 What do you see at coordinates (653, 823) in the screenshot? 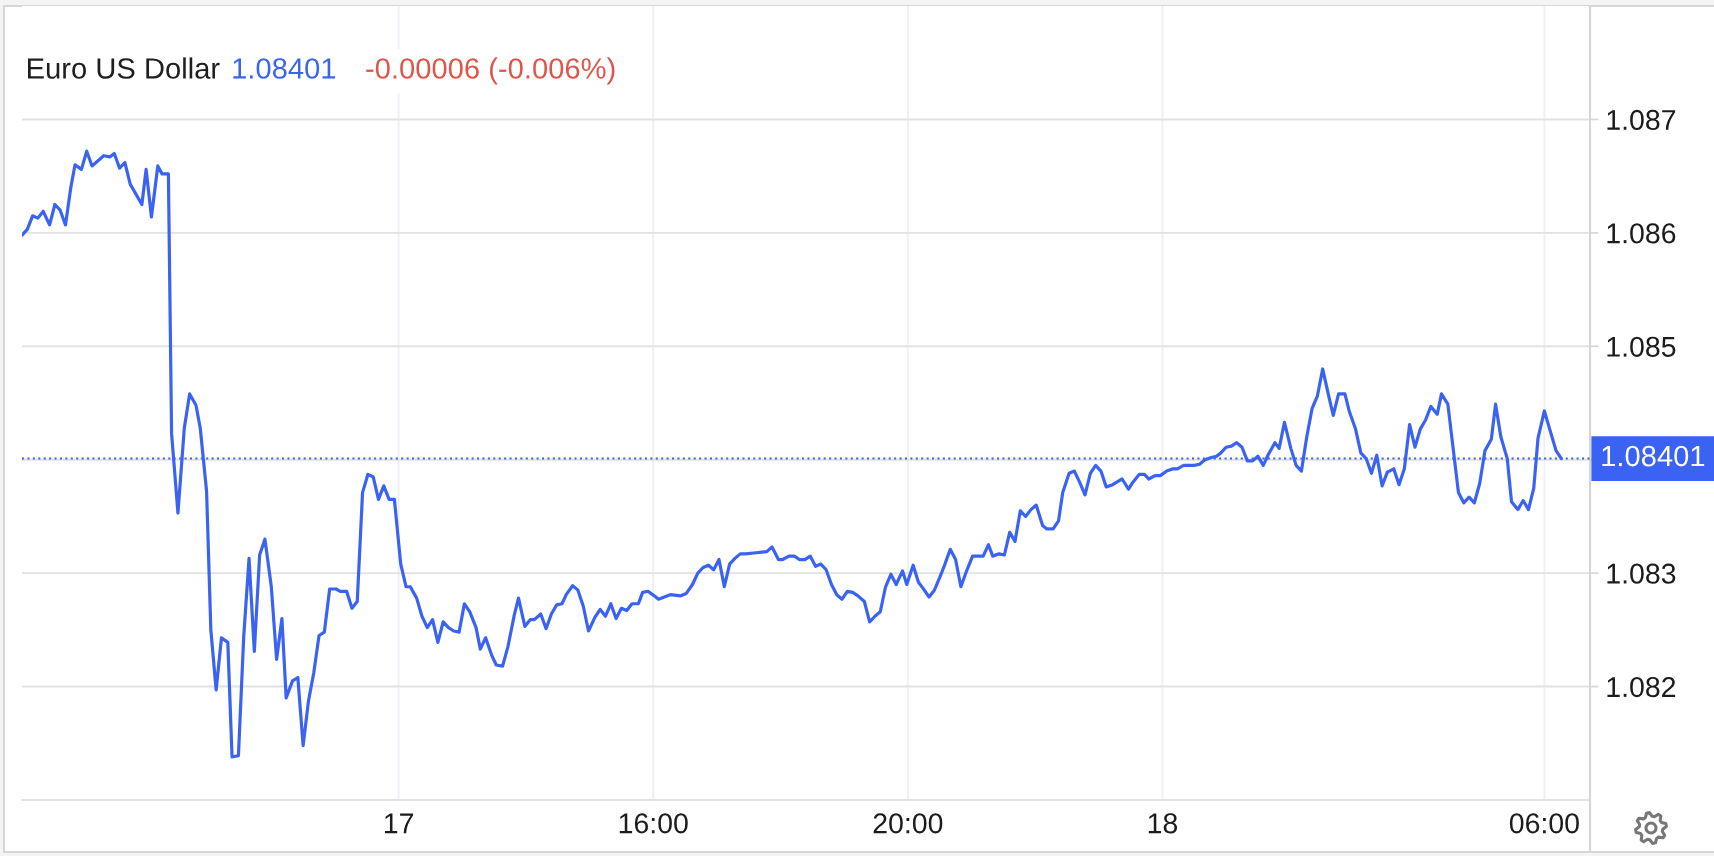
I see `x-tick-label: 16:00` at bounding box center [653, 823].